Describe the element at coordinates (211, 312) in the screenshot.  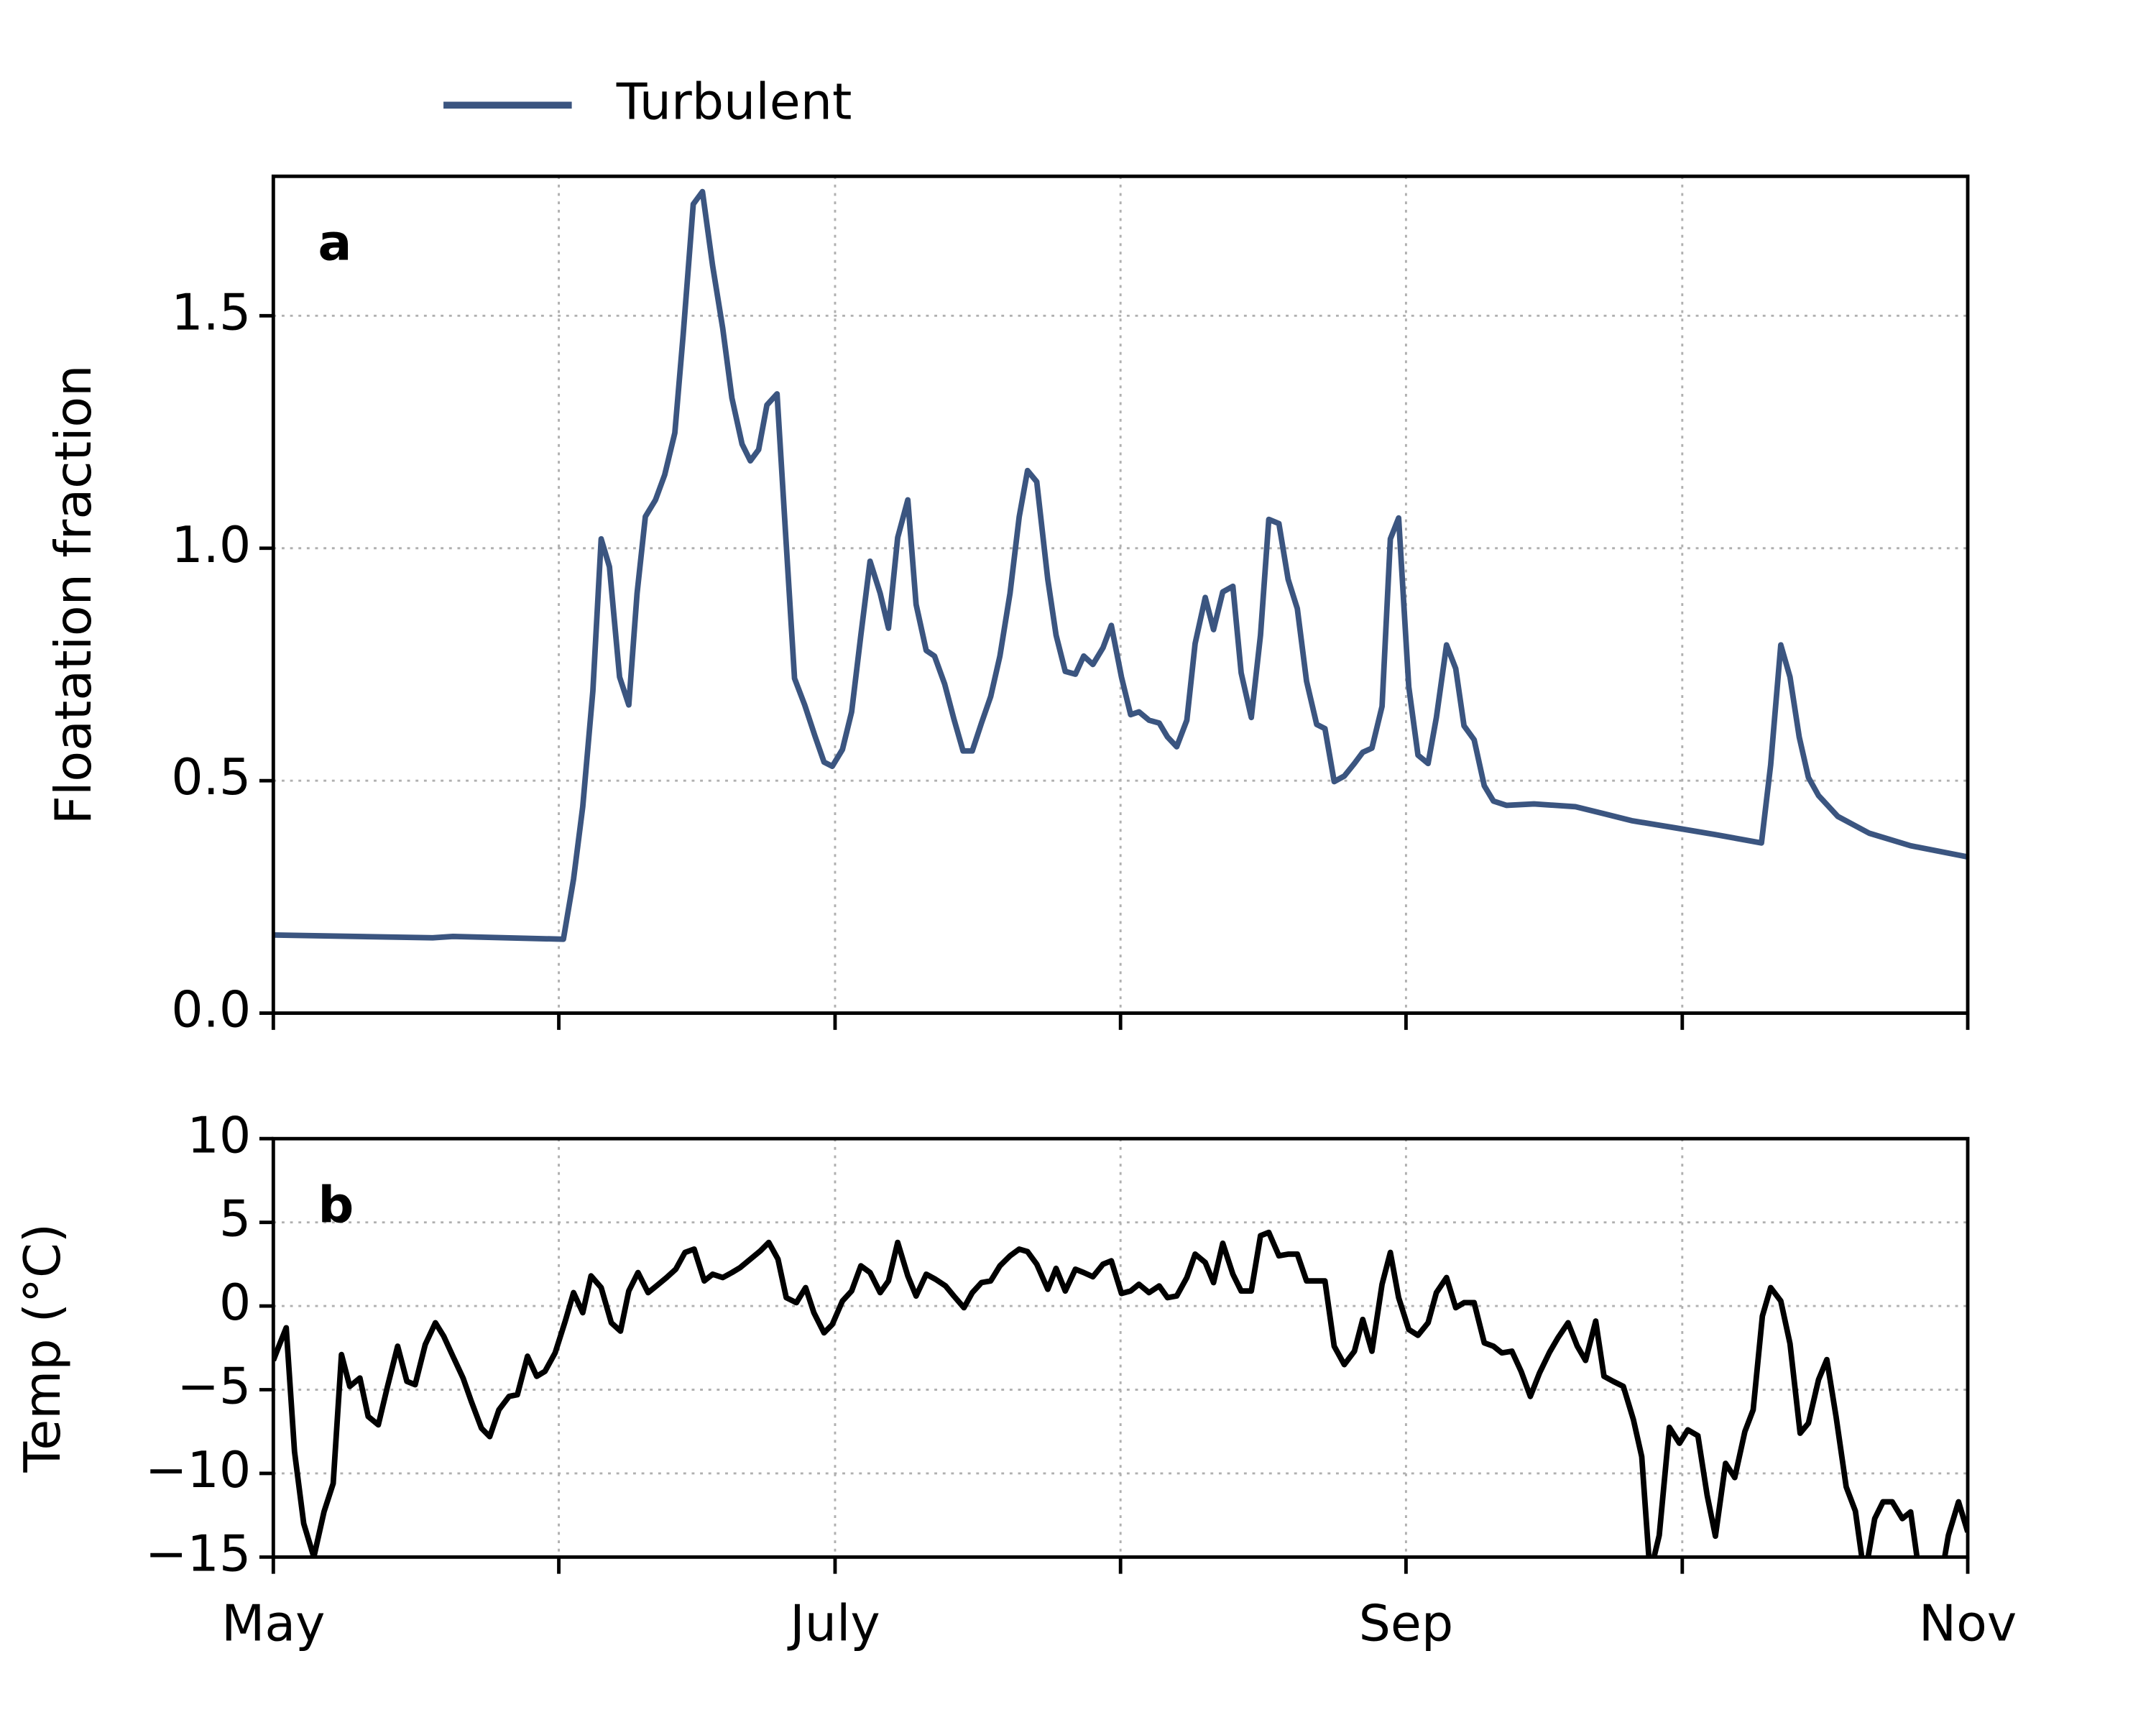
I see `y-tick-label: 1.5` at that location.